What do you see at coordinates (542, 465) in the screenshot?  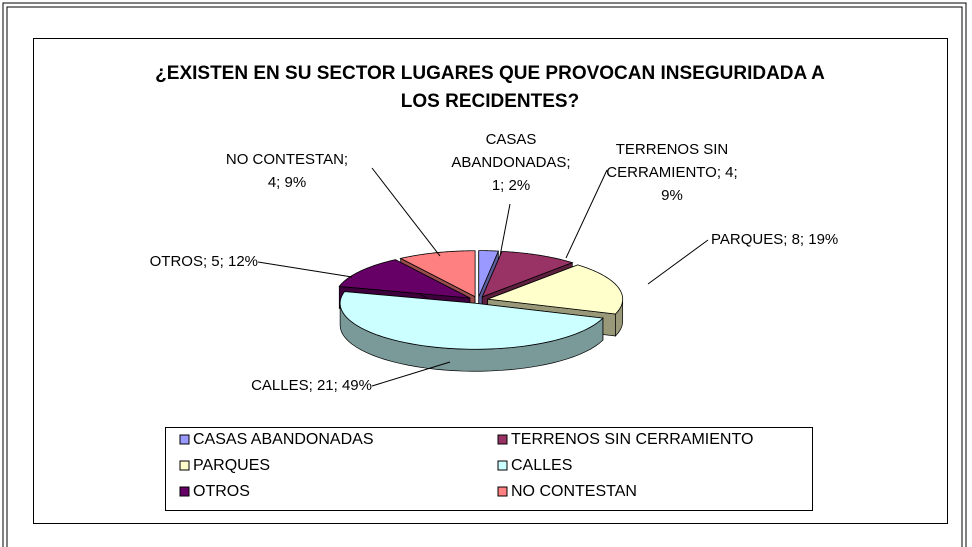 I see `legend-label: CALLES` at bounding box center [542, 465].